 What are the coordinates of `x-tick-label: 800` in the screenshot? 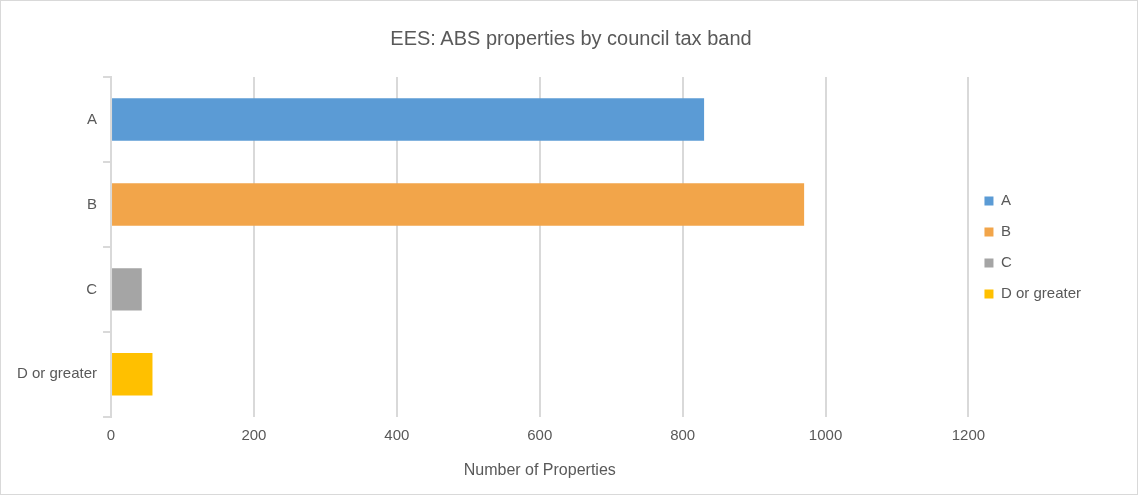 It's located at (683, 434).